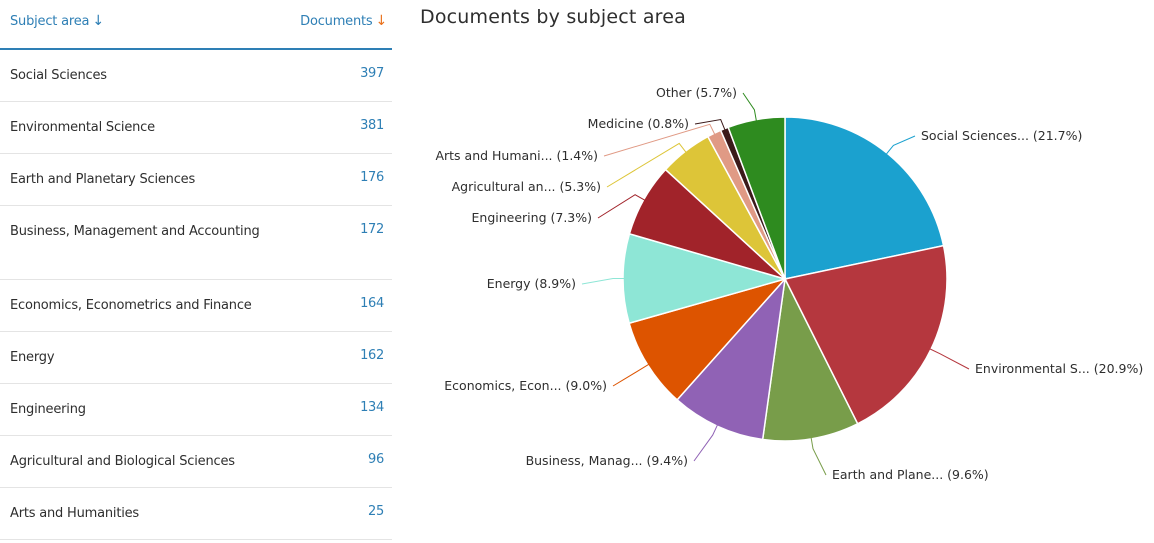 This screenshot has width=1154, height=543. I want to click on table-row: Social Sciences 397, so click(196, 76).